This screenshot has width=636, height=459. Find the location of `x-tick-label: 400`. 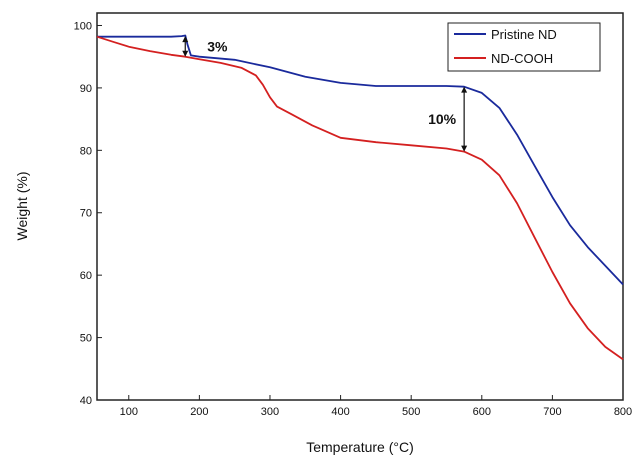

x-tick-label: 400 is located at coordinates (340, 412).